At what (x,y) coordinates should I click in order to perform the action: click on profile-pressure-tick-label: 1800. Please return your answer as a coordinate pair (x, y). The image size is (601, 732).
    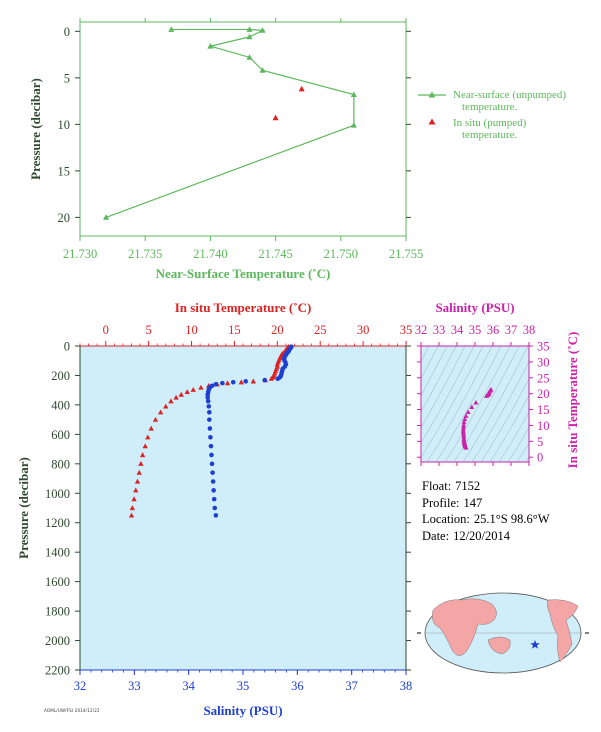
    Looking at the image, I should click on (57, 612).